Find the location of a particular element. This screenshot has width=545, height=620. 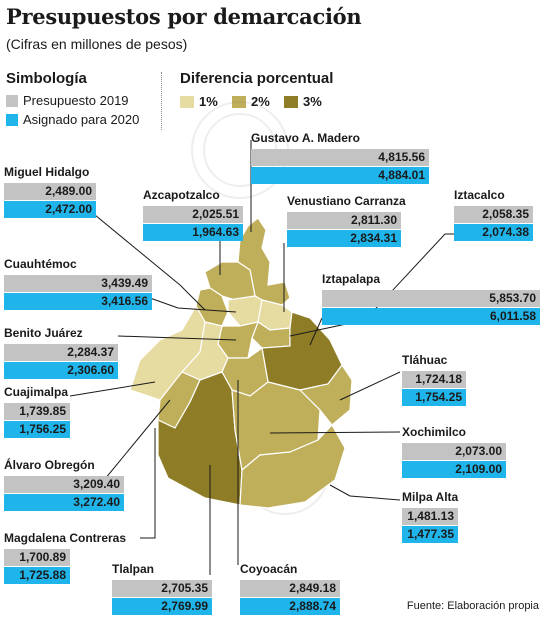

value-2019-iztapalapa: 5,853.70 is located at coordinates (431, 298).